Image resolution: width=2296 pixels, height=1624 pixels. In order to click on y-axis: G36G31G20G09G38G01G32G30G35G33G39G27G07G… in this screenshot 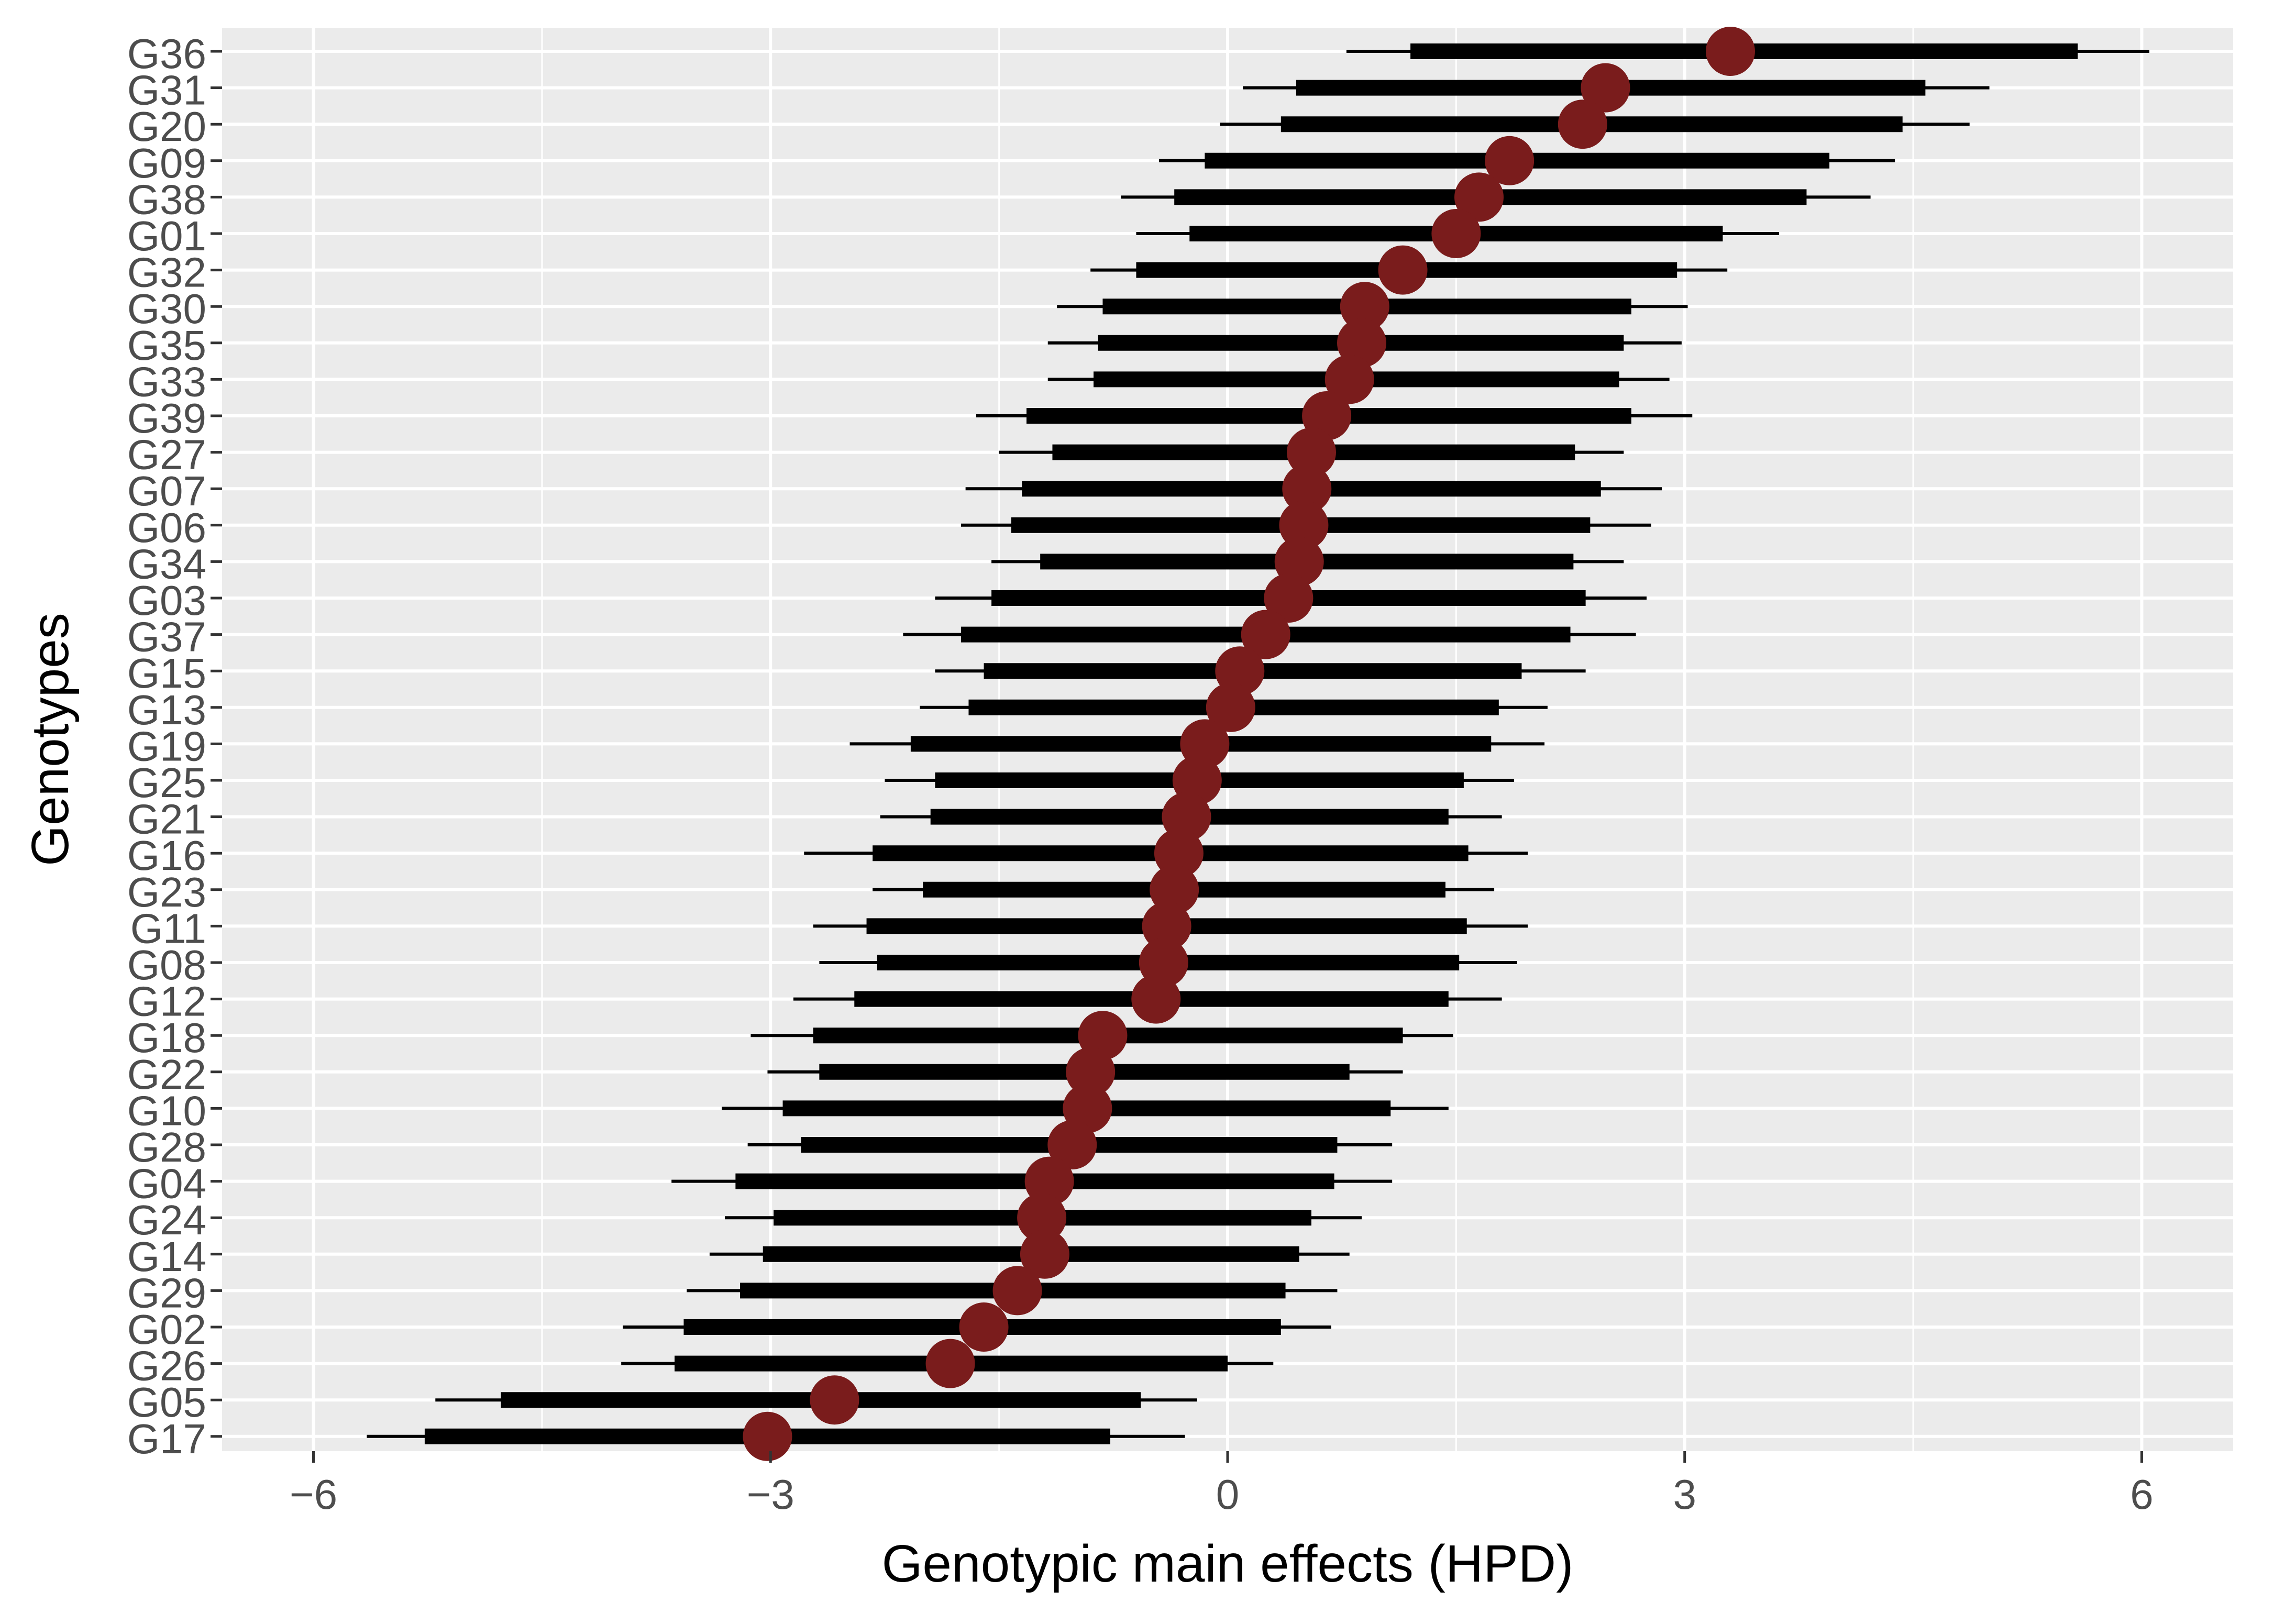, I will do `click(175, 746)`.